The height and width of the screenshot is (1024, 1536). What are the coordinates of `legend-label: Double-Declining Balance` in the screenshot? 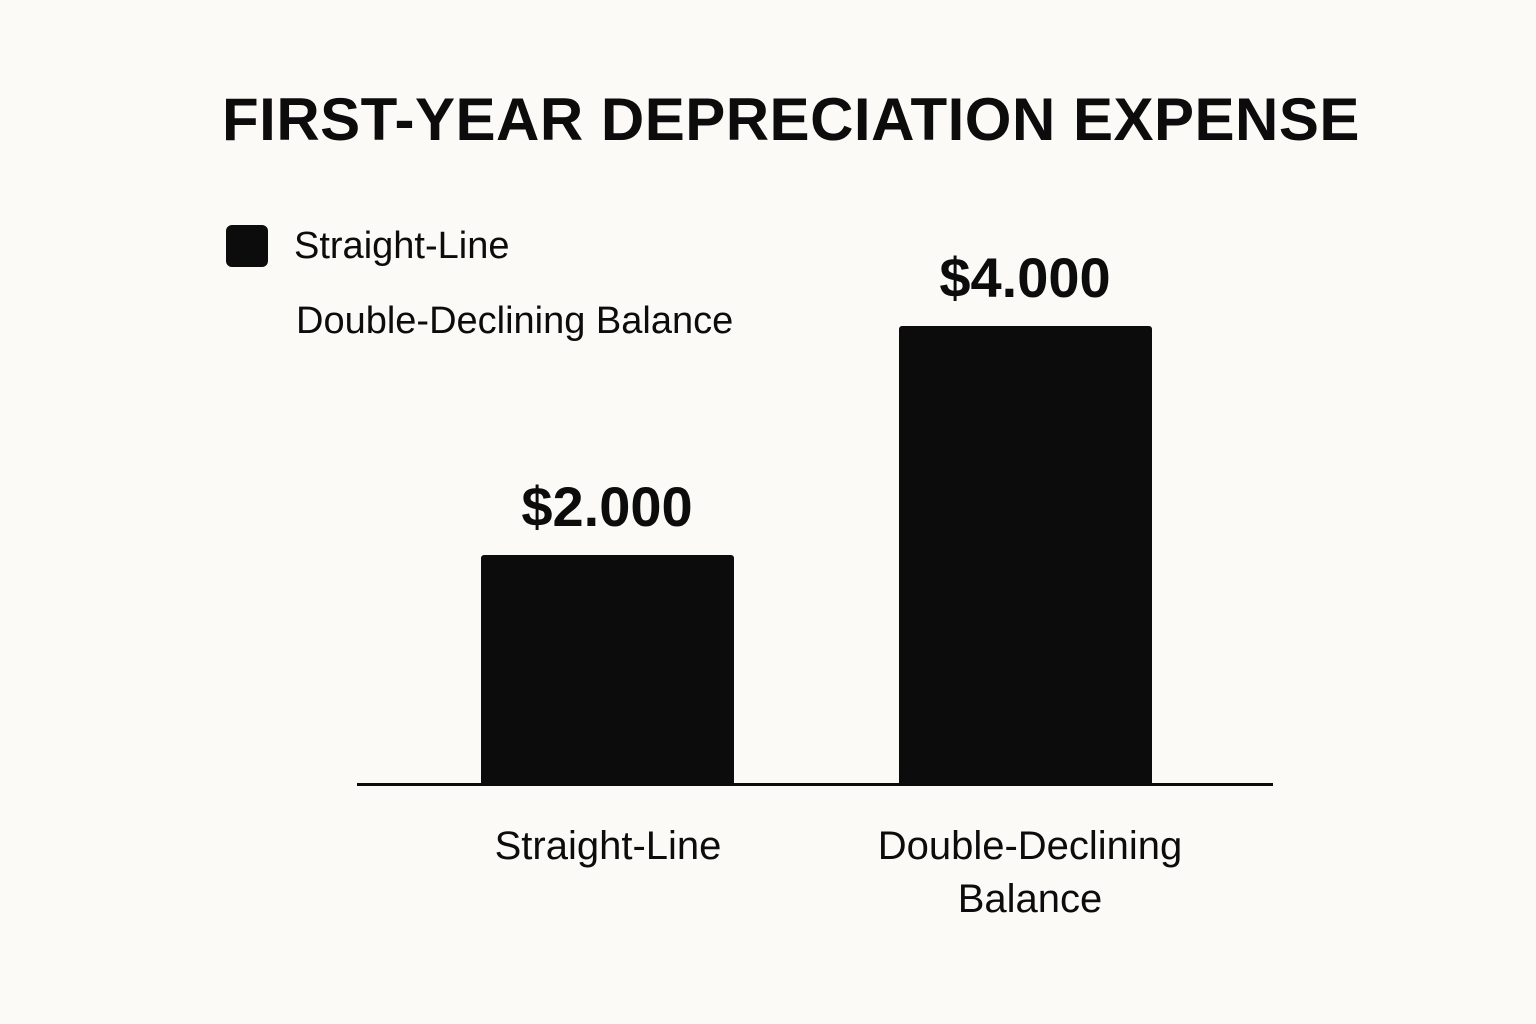 It's located at (515, 321).